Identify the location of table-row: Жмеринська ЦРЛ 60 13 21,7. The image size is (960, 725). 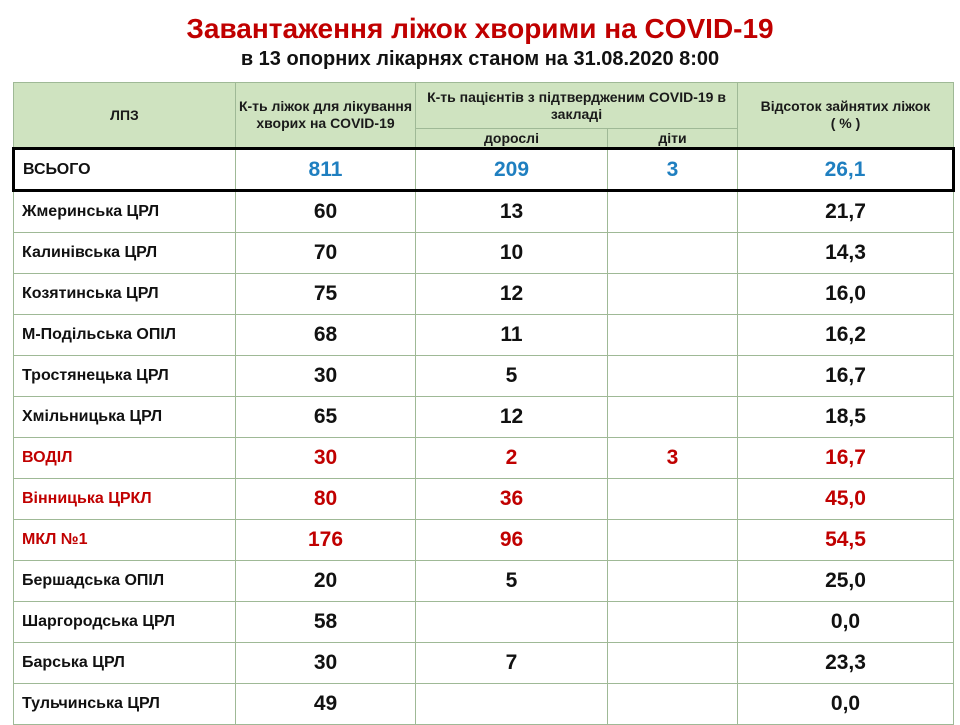
(483, 211).